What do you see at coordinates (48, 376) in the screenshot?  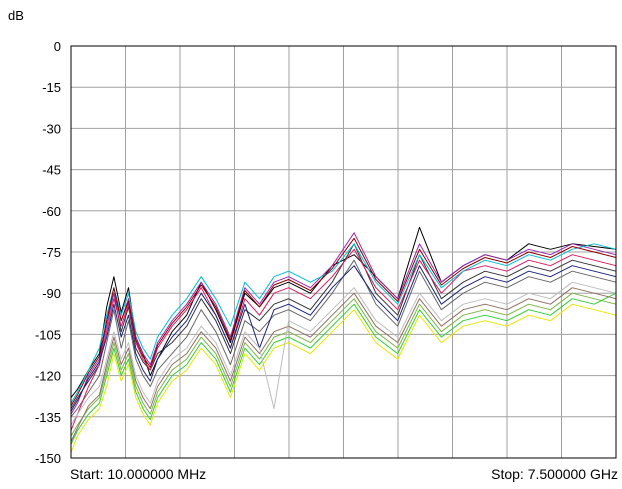 I see `y-tick-label: -120` at bounding box center [48, 376].